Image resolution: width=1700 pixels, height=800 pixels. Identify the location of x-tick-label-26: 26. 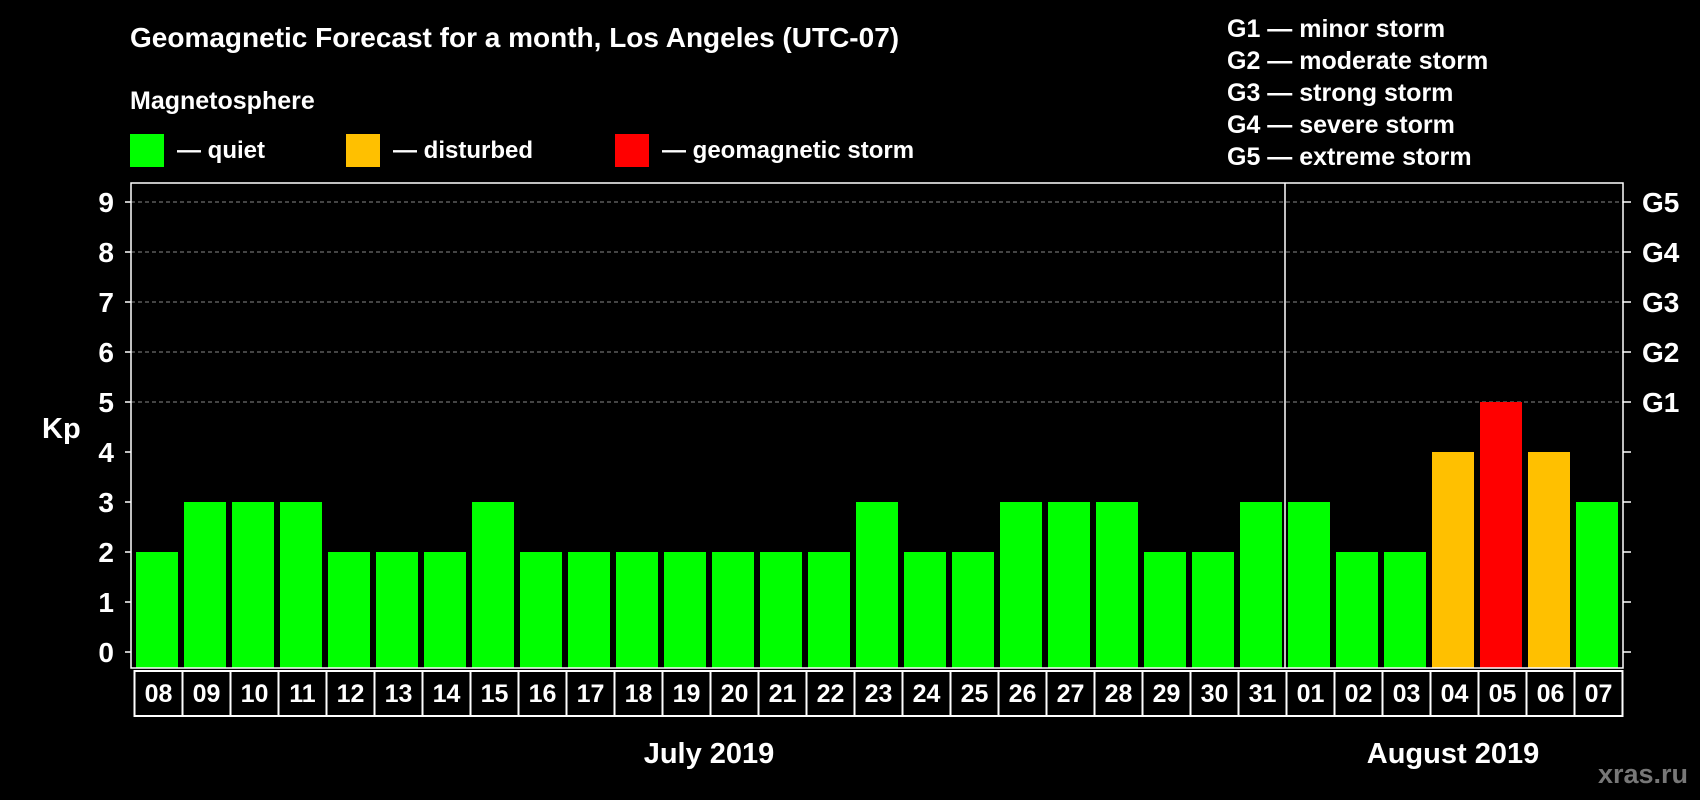
(1023, 694).